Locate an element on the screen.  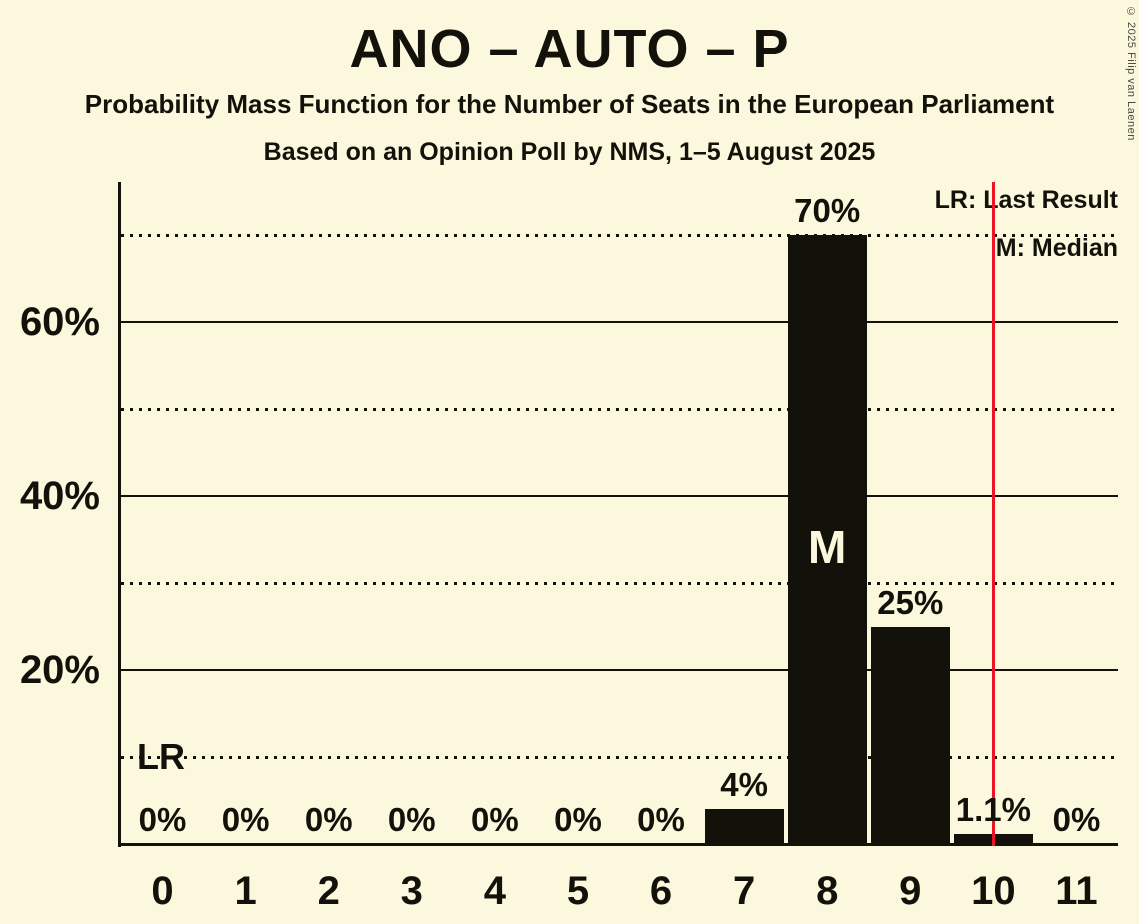
x-tick-label-11: 11 is located at coordinates (1076, 891).